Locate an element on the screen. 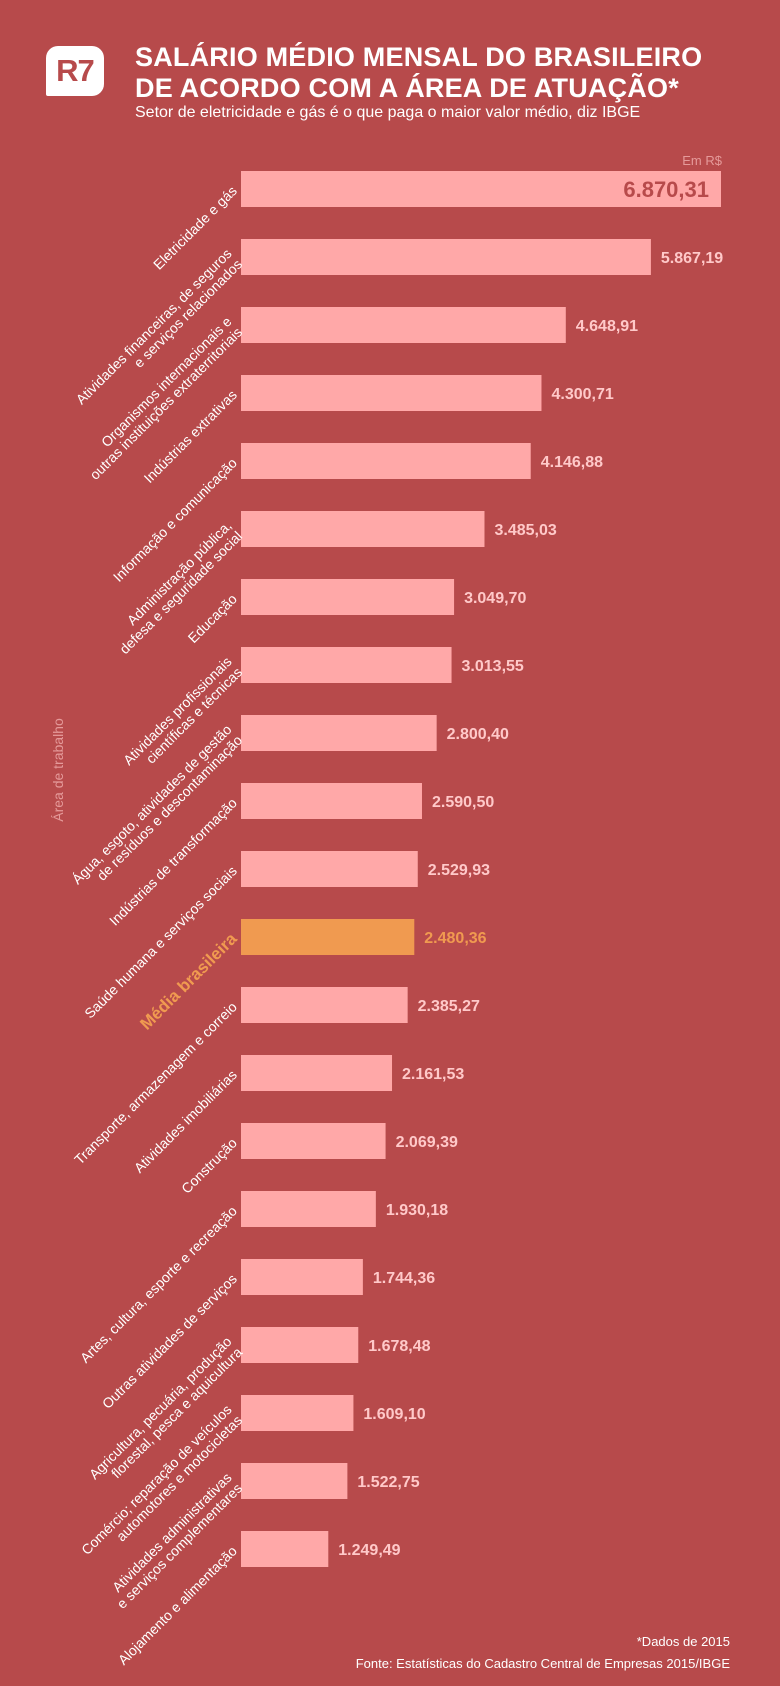 This screenshot has height=1686, width=780. value-label-14: 2.161,53 is located at coordinates (433, 1074).